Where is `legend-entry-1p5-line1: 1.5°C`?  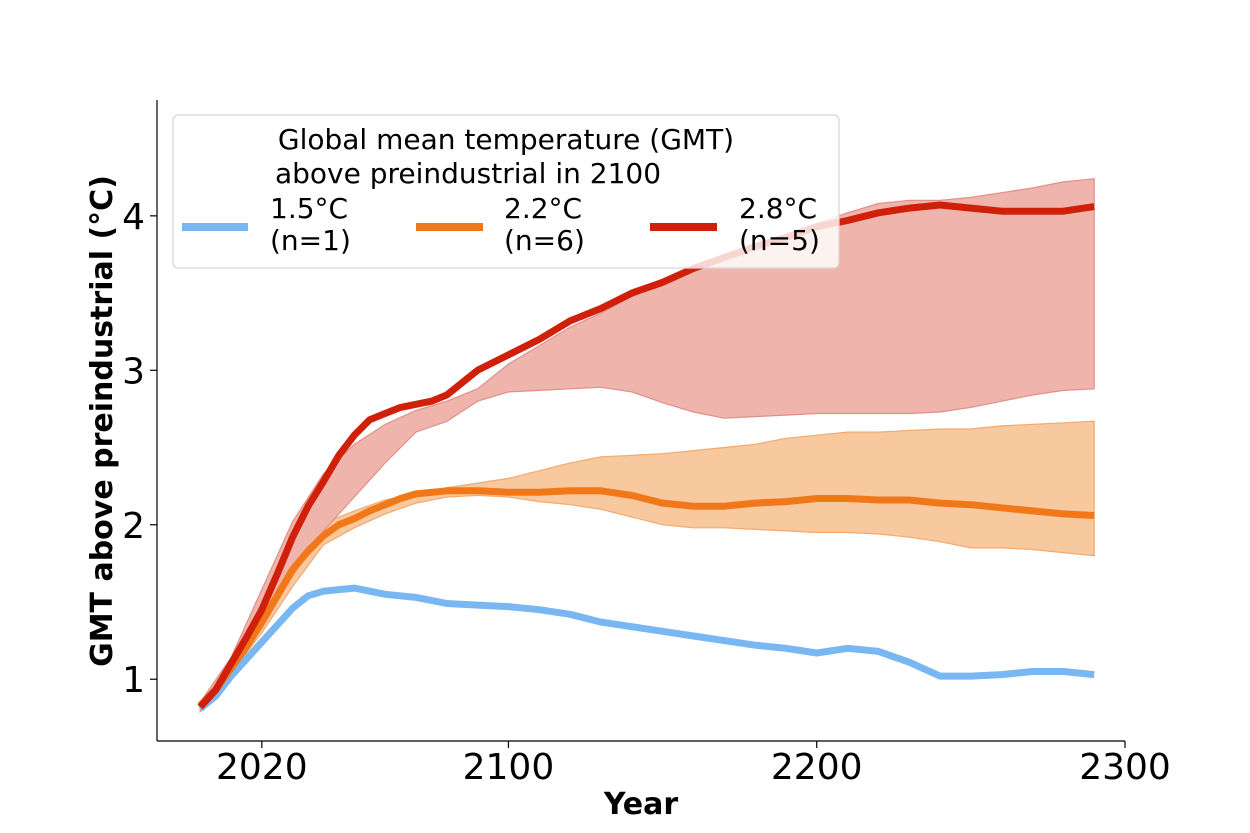 legend-entry-1p5-line1: 1.5°C is located at coordinates (309, 208).